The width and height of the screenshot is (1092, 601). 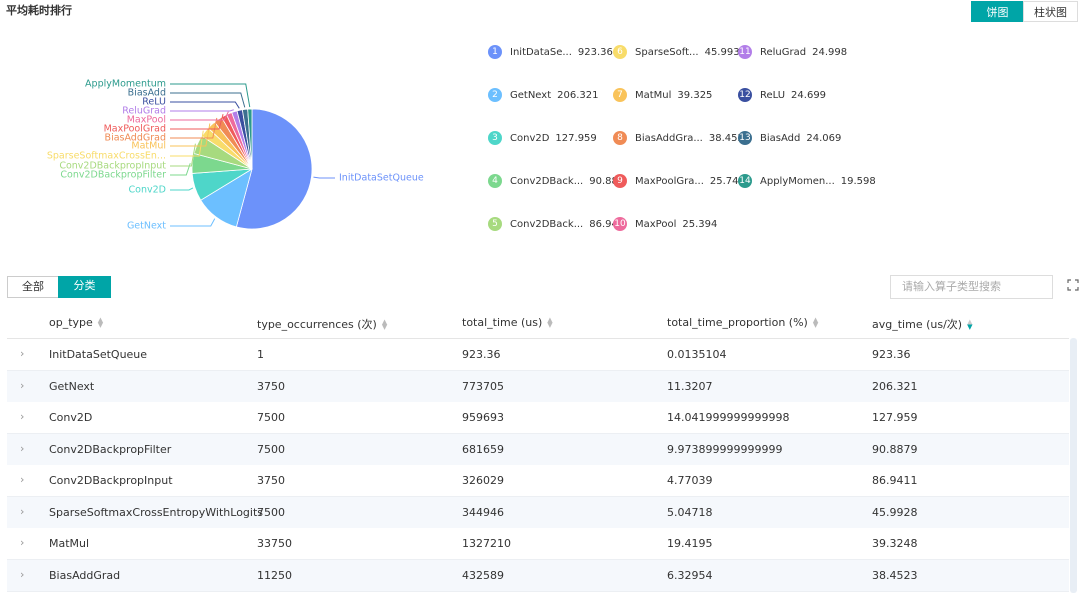 What do you see at coordinates (274, 575) in the screenshot?
I see `table-cell: 11250` at bounding box center [274, 575].